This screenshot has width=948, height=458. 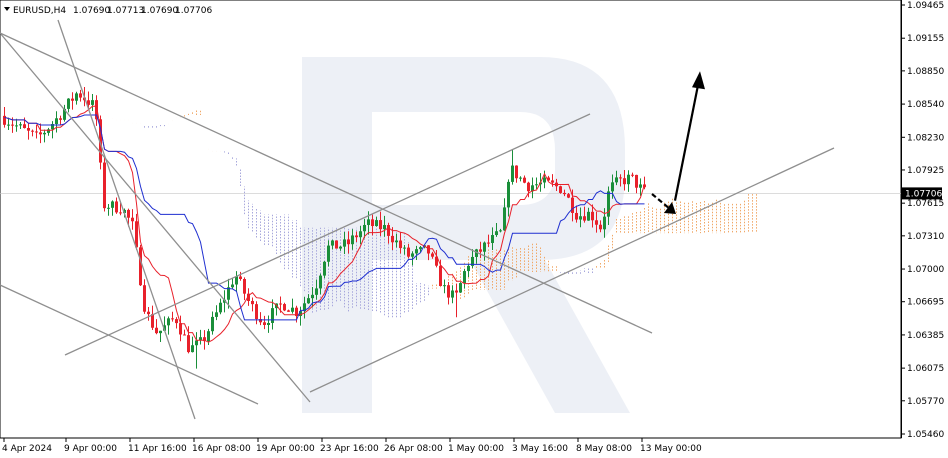 What do you see at coordinates (413, 449) in the screenshot?
I see `time-tick-label: 26 Apr 08:00` at bounding box center [413, 449].